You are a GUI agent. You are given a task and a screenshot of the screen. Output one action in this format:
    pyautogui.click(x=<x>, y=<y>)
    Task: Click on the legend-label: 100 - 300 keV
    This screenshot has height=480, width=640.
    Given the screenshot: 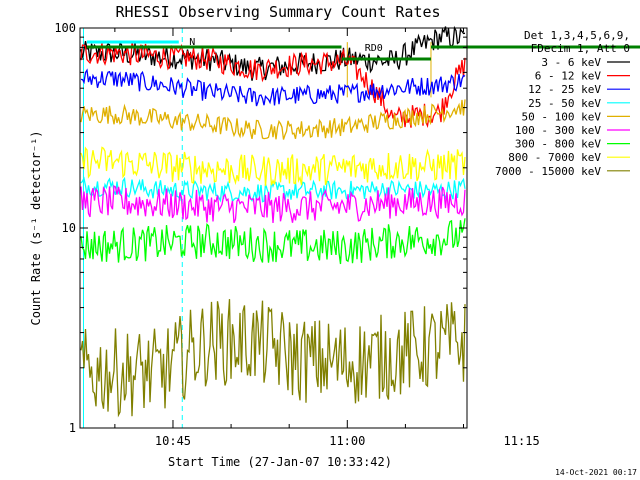 What is the action you would take?
    pyautogui.click(x=558, y=130)
    